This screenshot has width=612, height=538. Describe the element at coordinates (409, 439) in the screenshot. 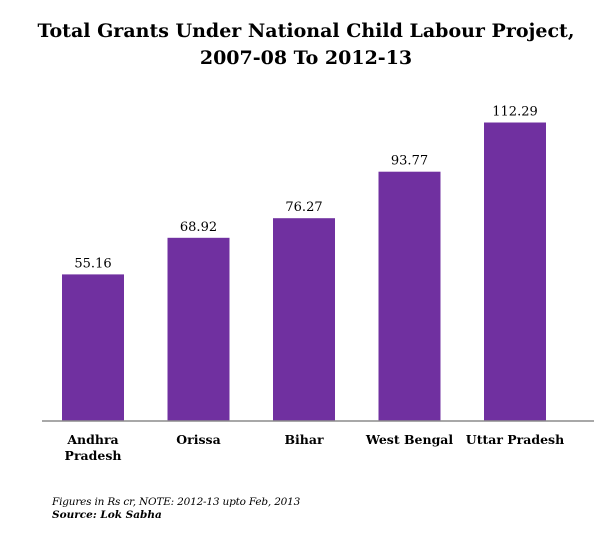

I see `x-tick-label: West Bengal` at that location.